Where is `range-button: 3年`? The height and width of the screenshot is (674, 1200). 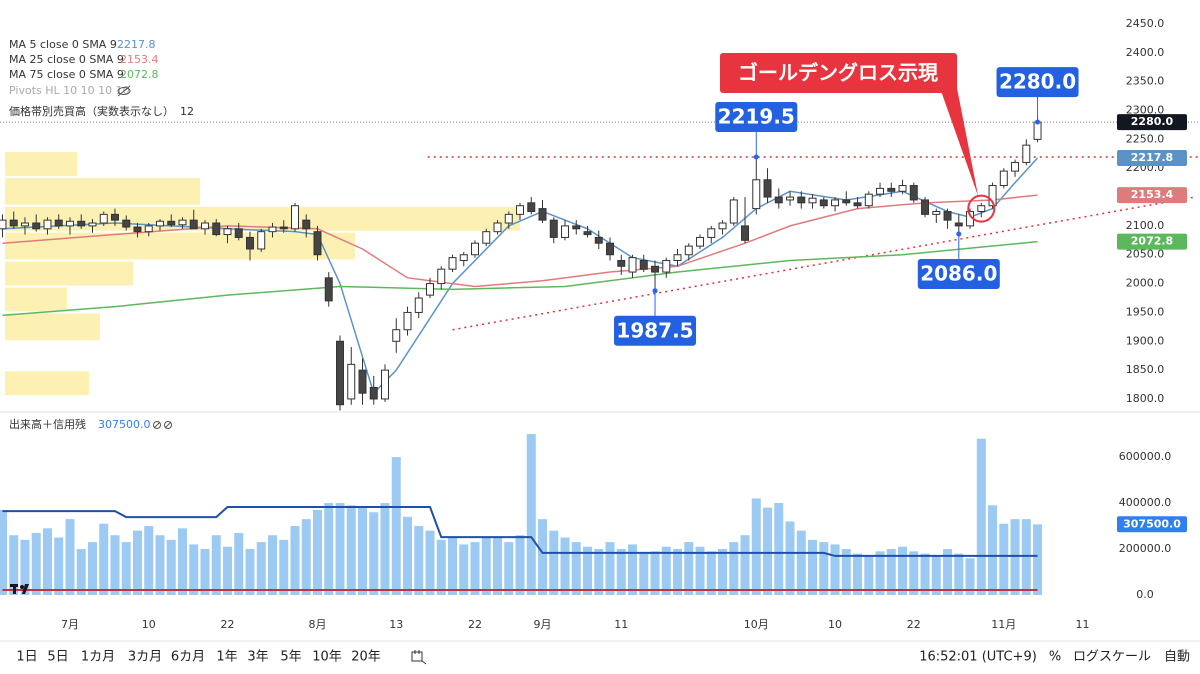 range-button: 3年 is located at coordinates (257, 657).